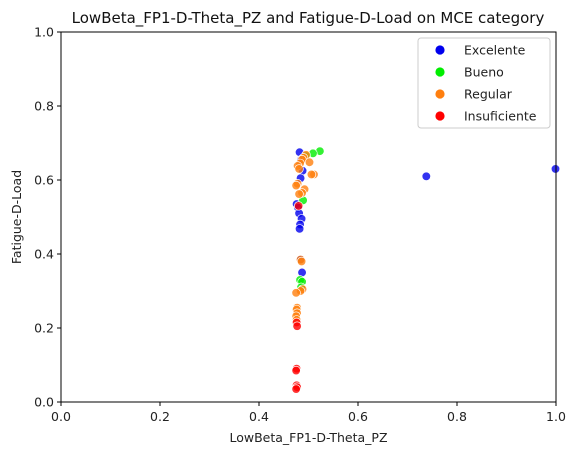 The width and height of the screenshot is (580, 455). I want to click on legend-label-bueno: Bueno, so click(484, 72).